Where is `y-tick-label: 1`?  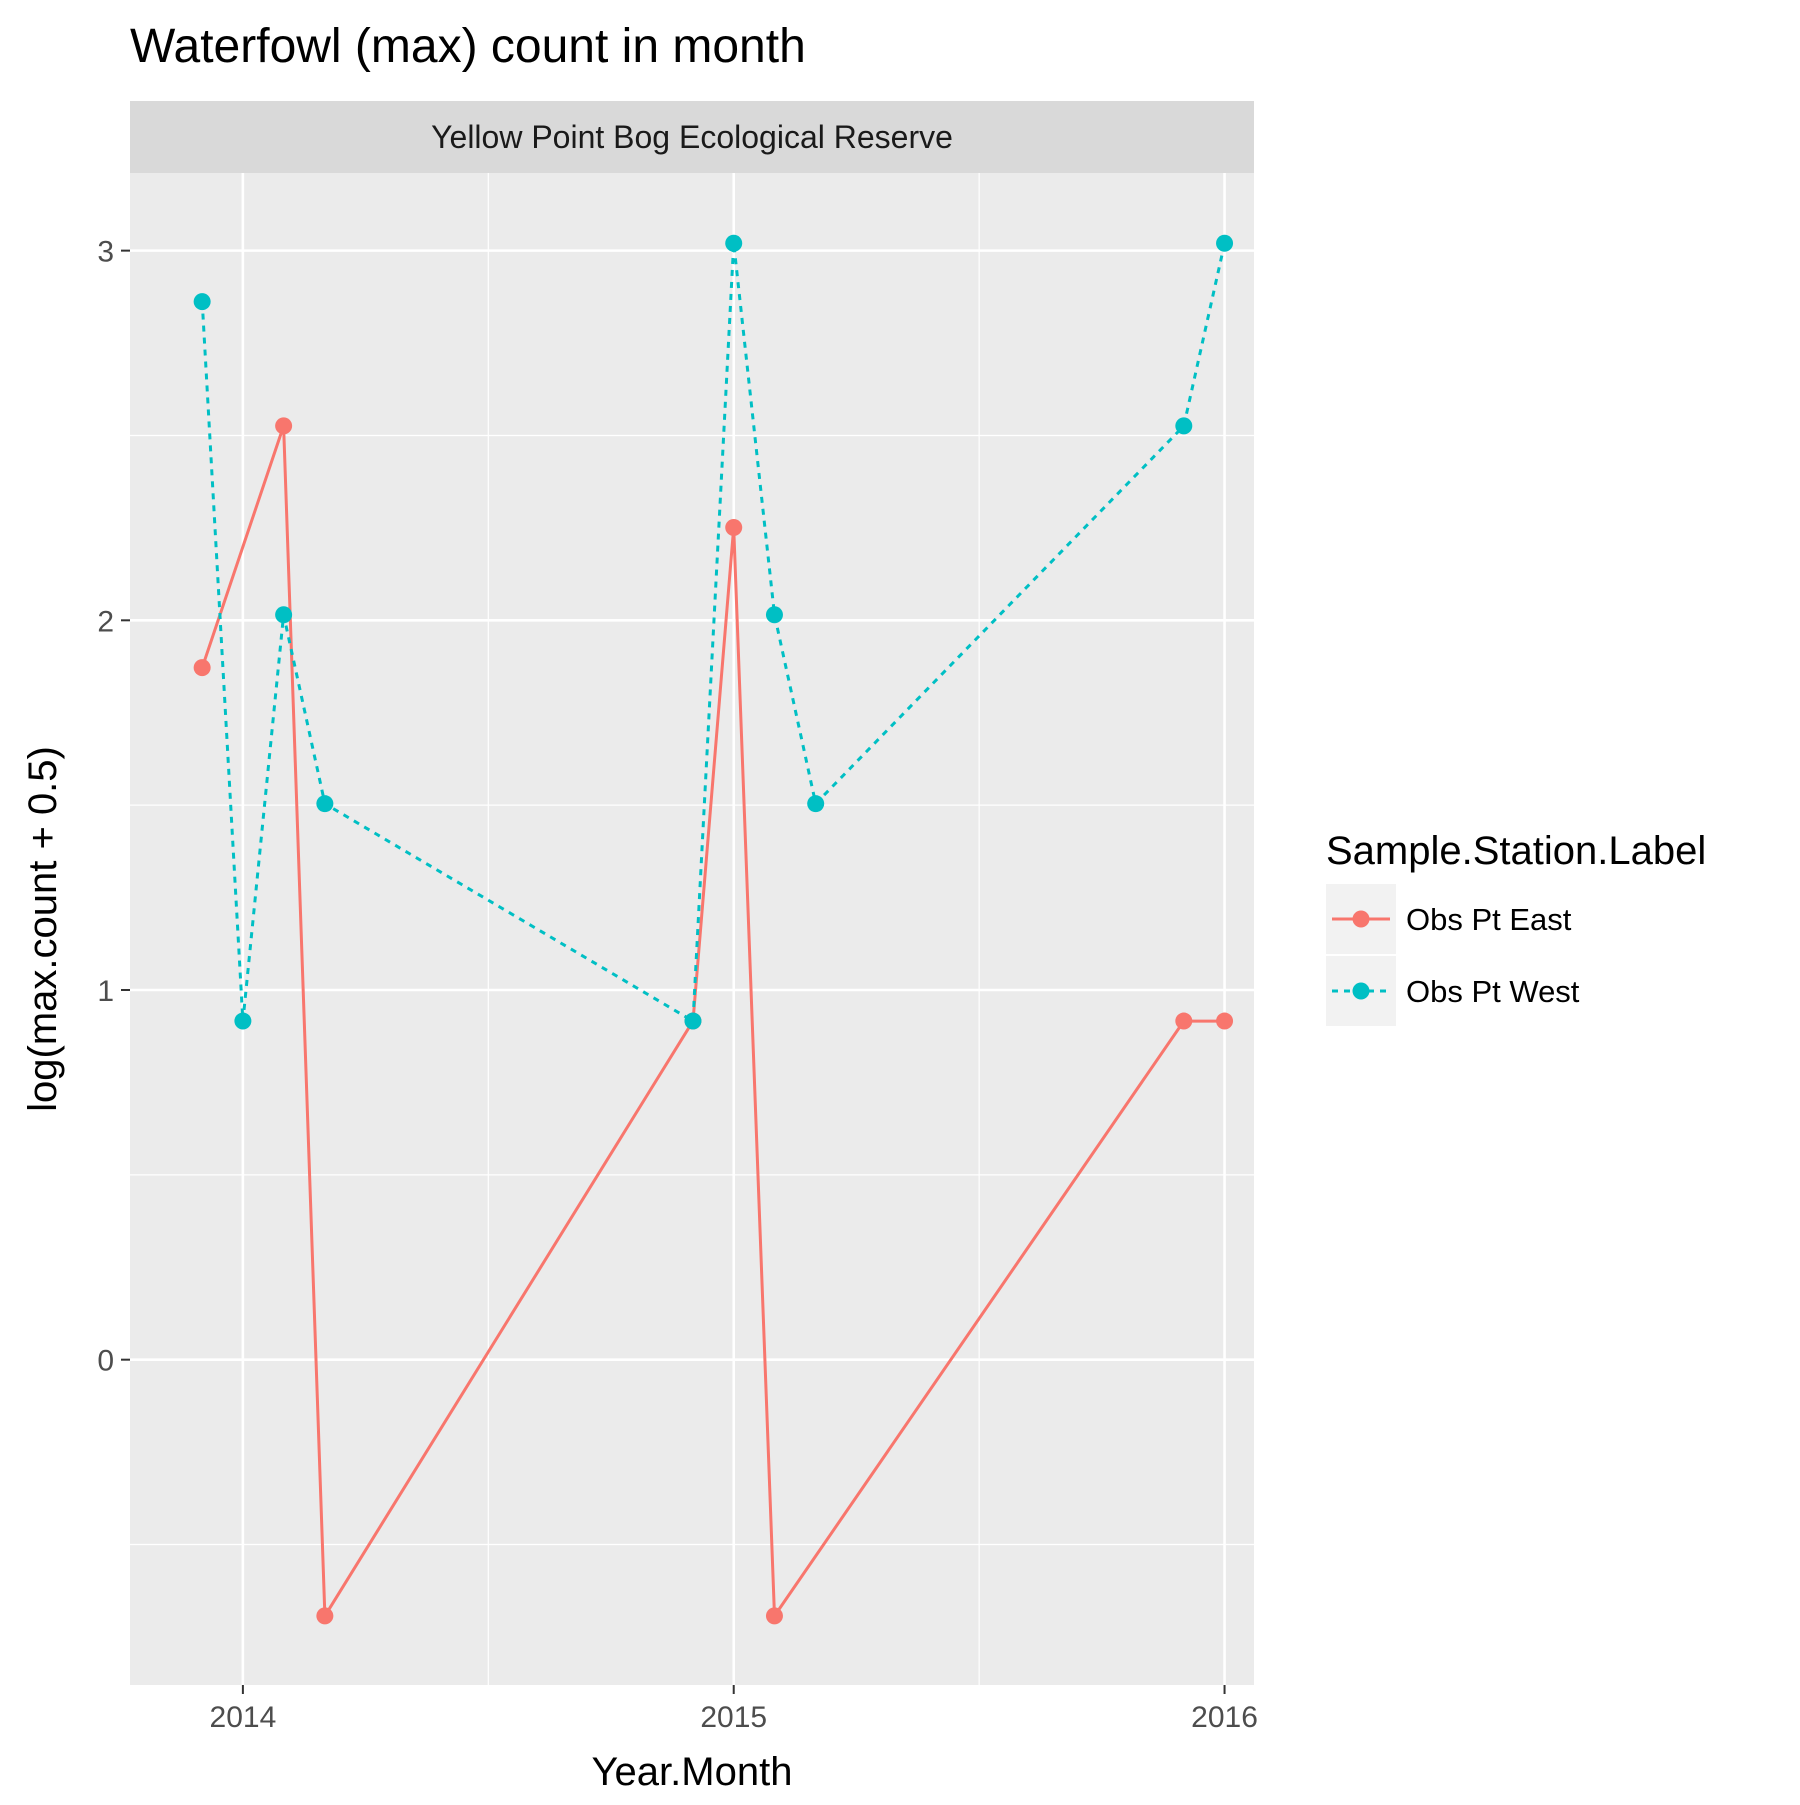 y-tick-label: 1 is located at coordinates (105, 991).